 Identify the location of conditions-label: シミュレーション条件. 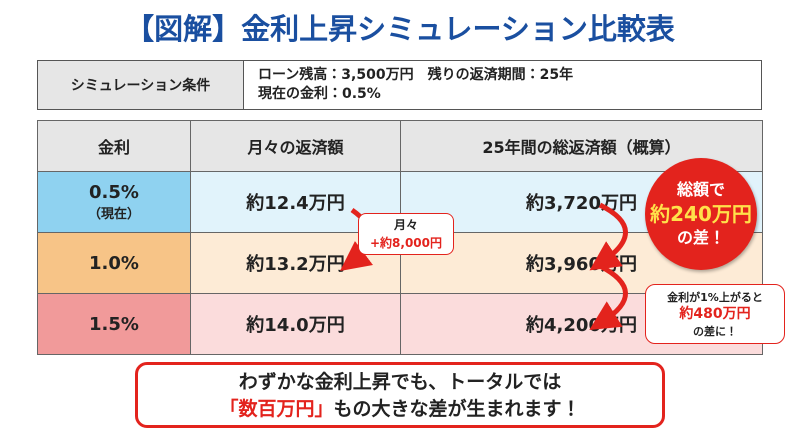
(141, 85).